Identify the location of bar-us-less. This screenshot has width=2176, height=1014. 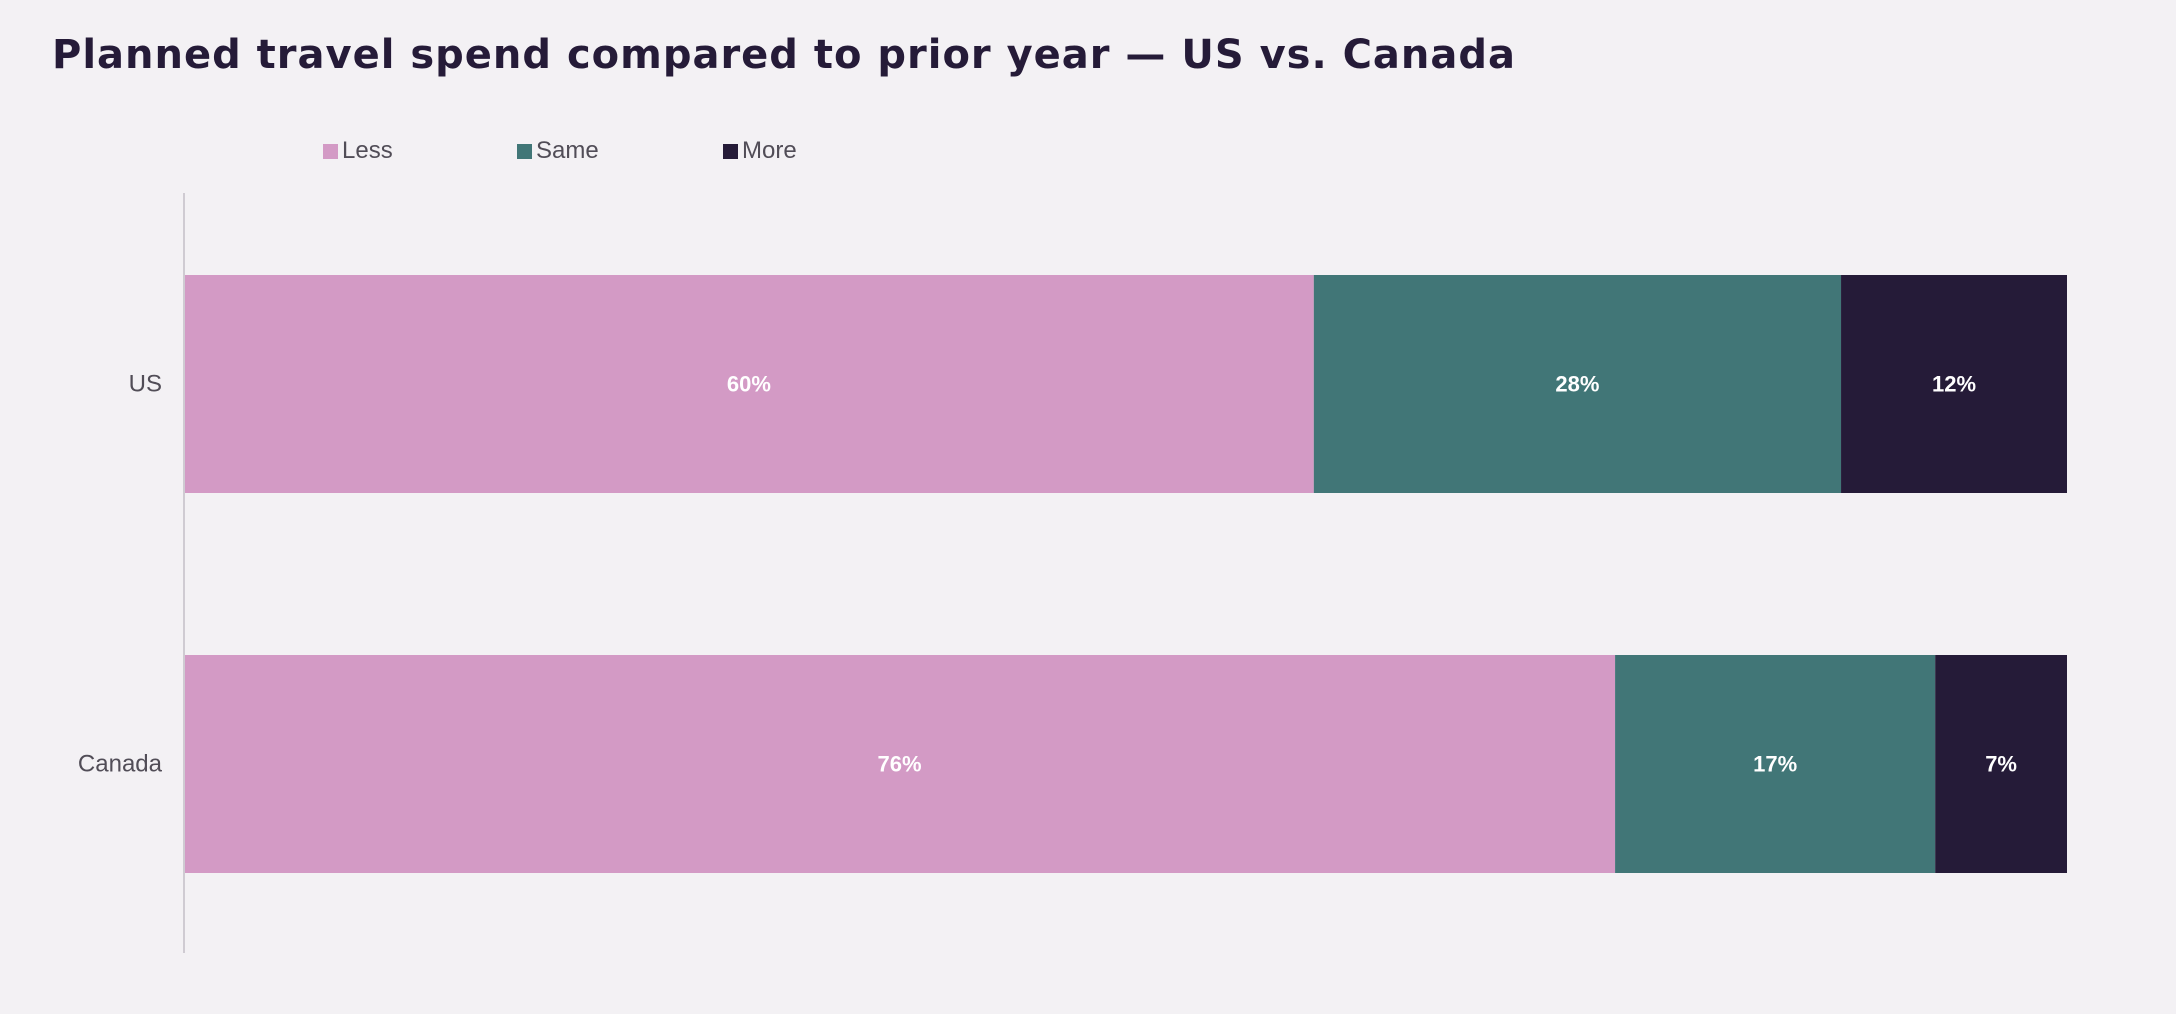
(749, 384).